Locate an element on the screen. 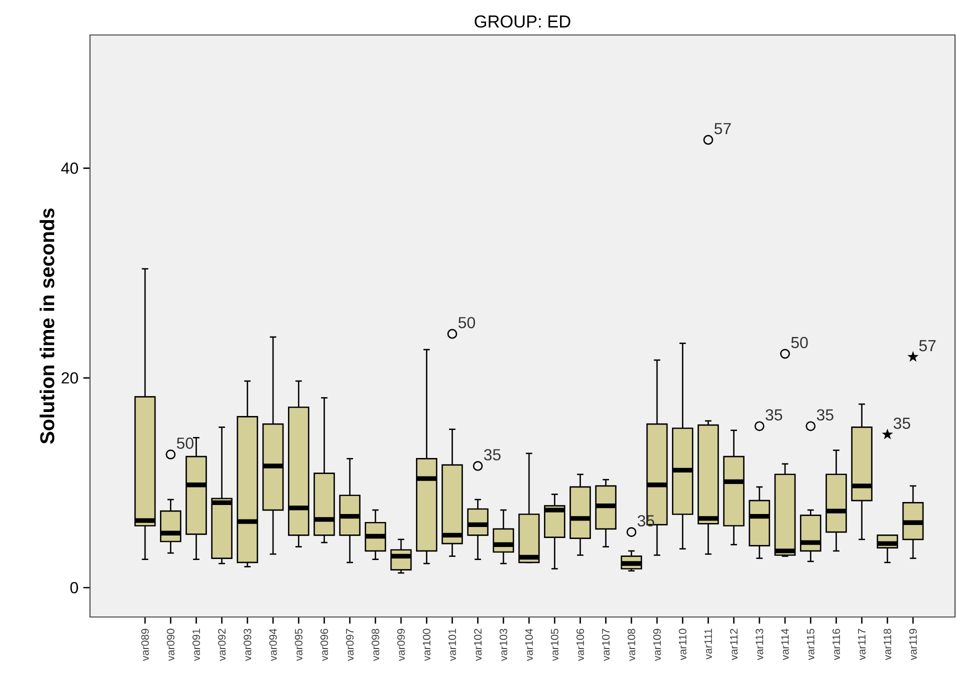 The width and height of the screenshot is (956, 690). x-tick-label: var111 is located at coordinates (708, 644).